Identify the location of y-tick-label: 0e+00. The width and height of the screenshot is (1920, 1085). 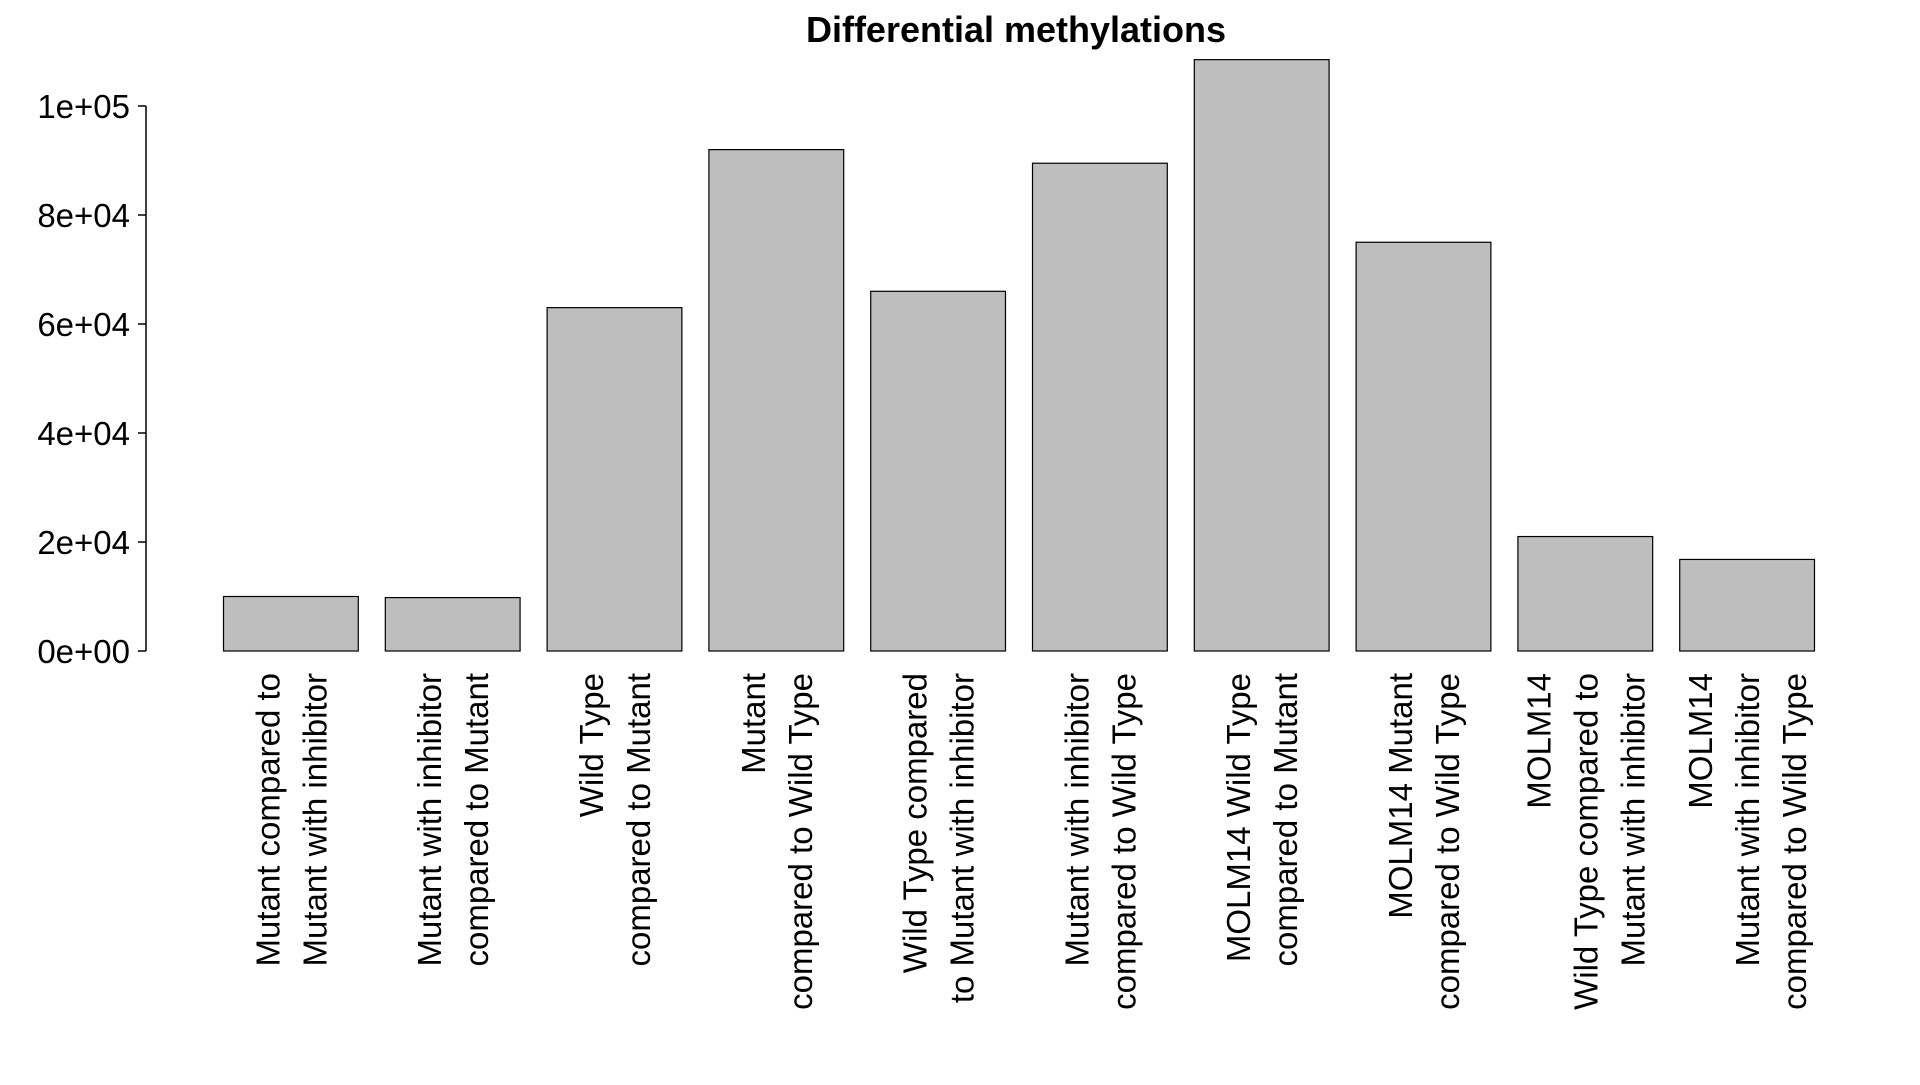
(83, 651).